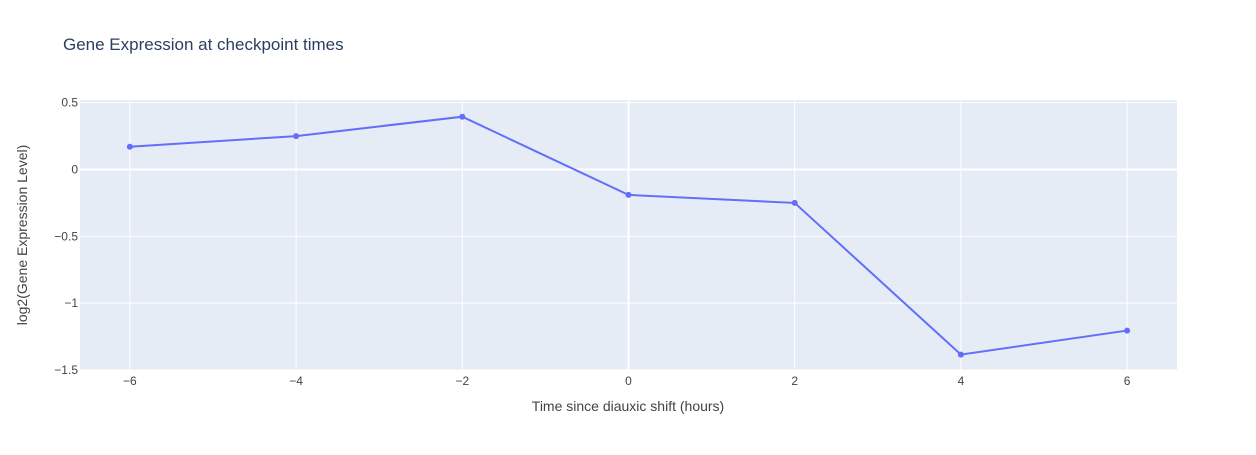 The height and width of the screenshot is (455, 1256). Describe the element at coordinates (203, 44) in the screenshot. I see `chart-title: Gene Expression at checkpoint times` at that location.